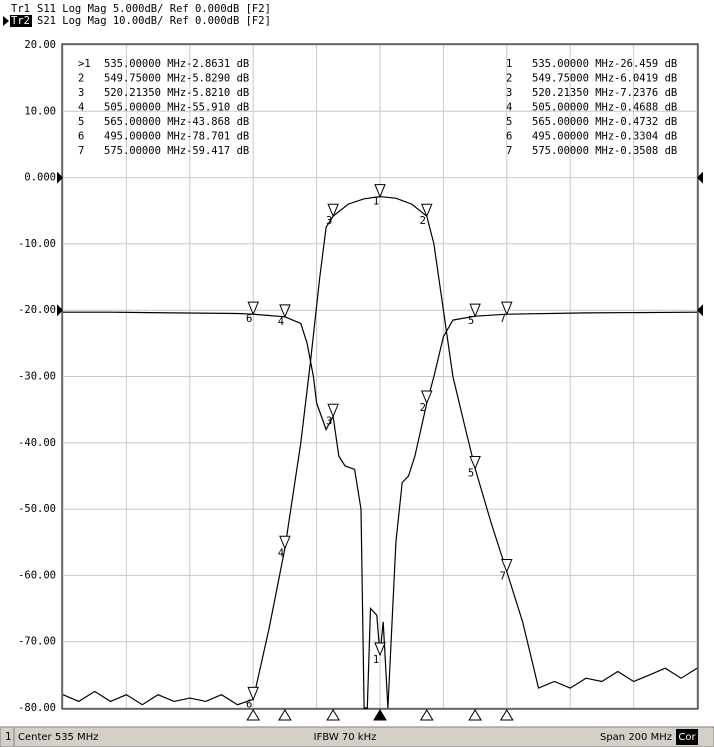 The height and width of the screenshot is (747, 714). Describe the element at coordinates (40, 178) in the screenshot. I see `y-tick-label: 0.000` at that location.